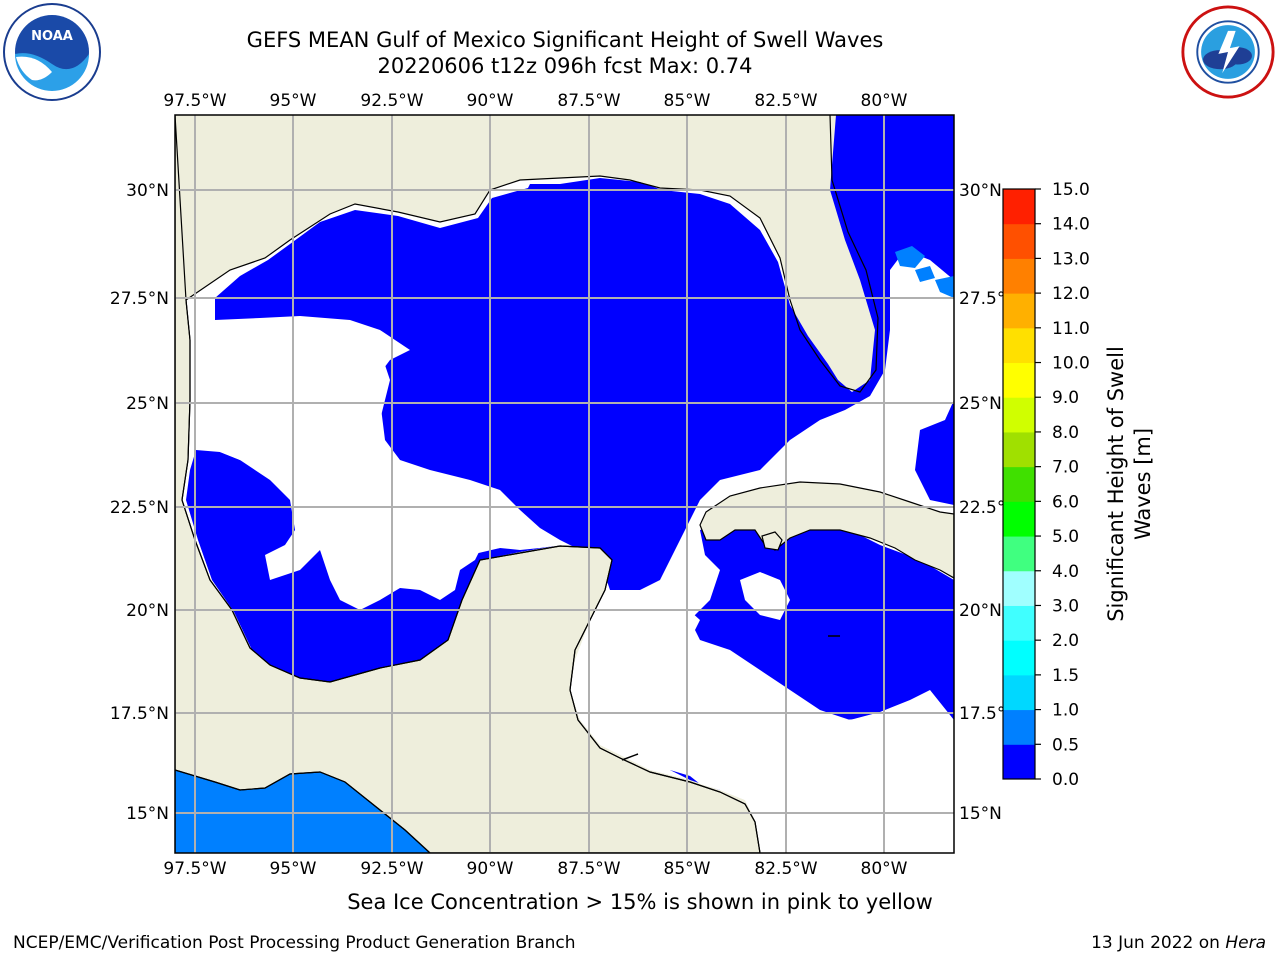 The width and height of the screenshot is (1280, 960). What do you see at coordinates (147, 814) in the screenshot?
I see `lat-label-left: 15°N` at bounding box center [147, 814].